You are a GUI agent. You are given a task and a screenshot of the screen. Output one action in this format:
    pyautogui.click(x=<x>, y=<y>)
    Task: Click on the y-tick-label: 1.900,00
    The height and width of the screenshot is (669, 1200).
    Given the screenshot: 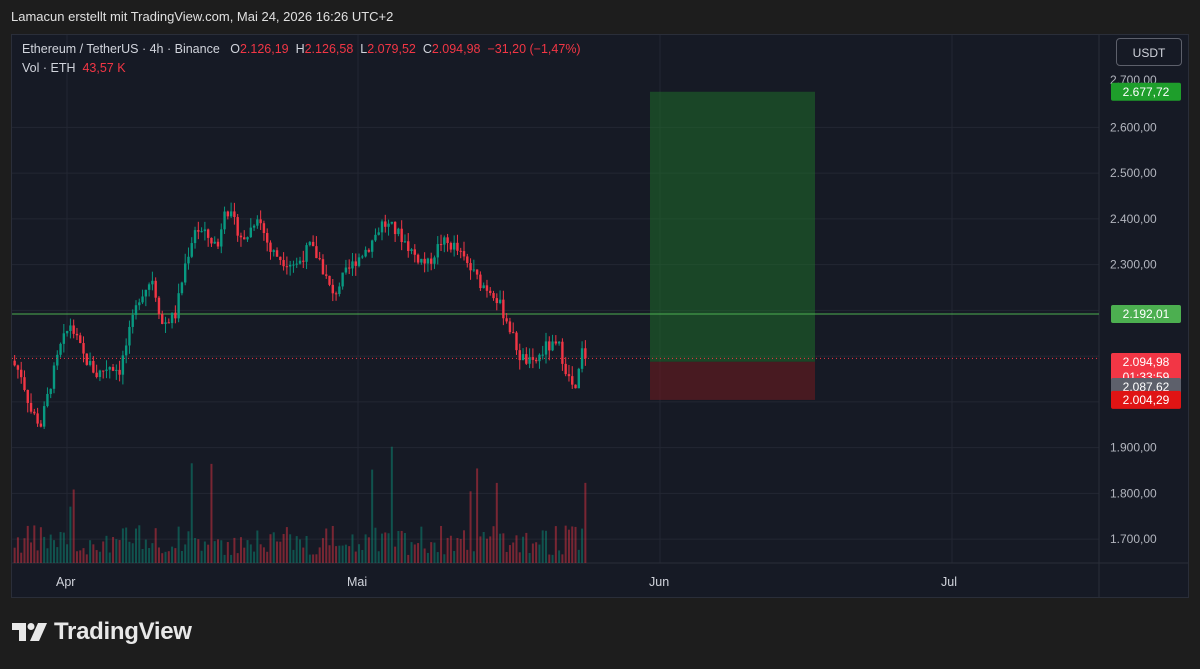 What is the action you would take?
    pyautogui.click(x=1133, y=448)
    